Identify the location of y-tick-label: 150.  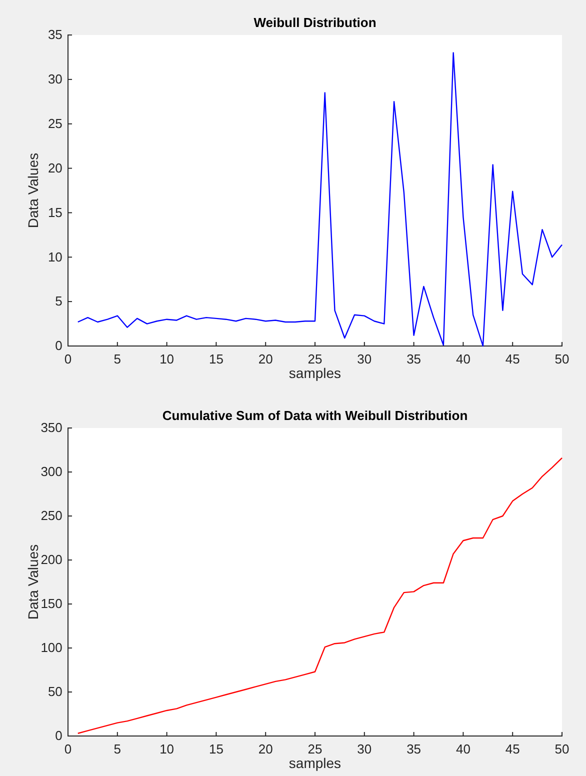
(51, 604).